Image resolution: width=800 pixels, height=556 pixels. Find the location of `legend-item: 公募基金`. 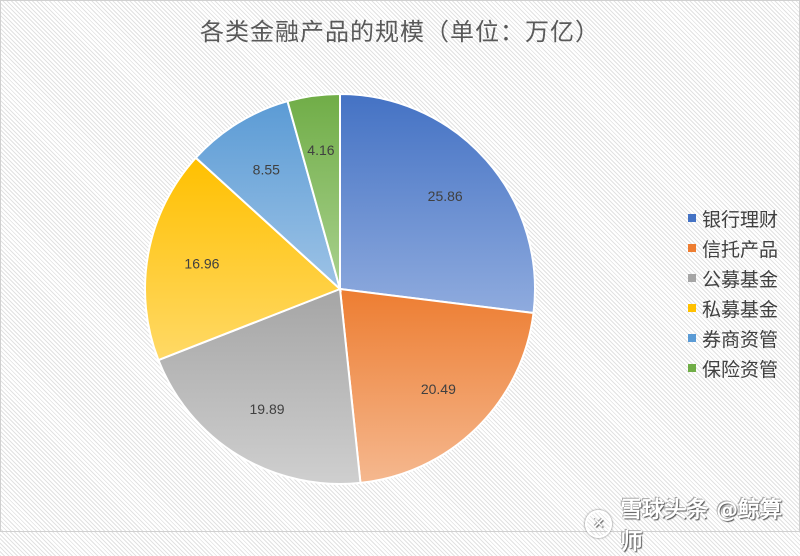

legend-item: 公募基金 is located at coordinates (733, 278).